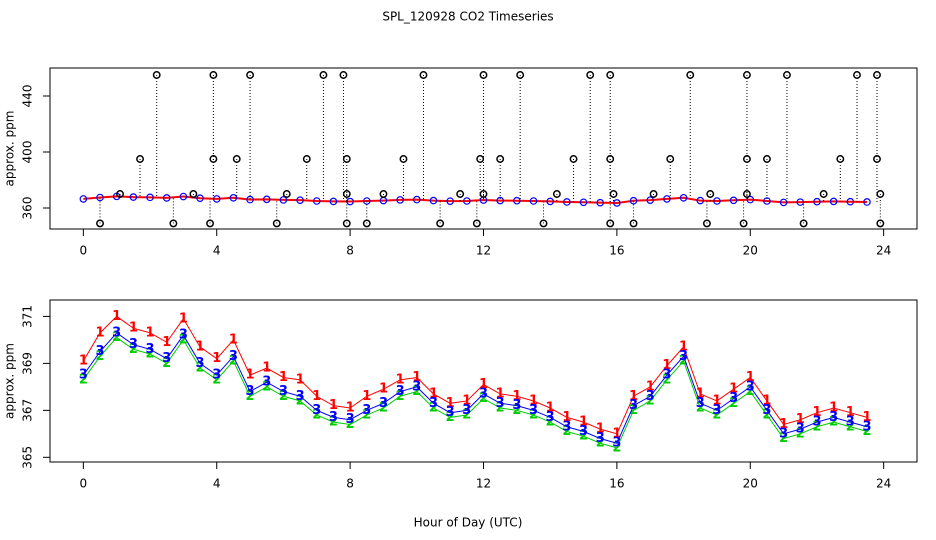 This screenshot has height=540, width=936. What do you see at coordinates (28, 410) in the screenshot?
I see `y-tick-label: 367` at bounding box center [28, 410].